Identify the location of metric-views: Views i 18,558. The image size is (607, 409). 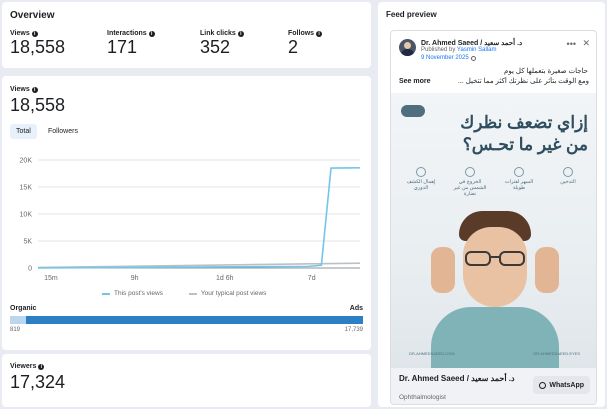
(37, 44).